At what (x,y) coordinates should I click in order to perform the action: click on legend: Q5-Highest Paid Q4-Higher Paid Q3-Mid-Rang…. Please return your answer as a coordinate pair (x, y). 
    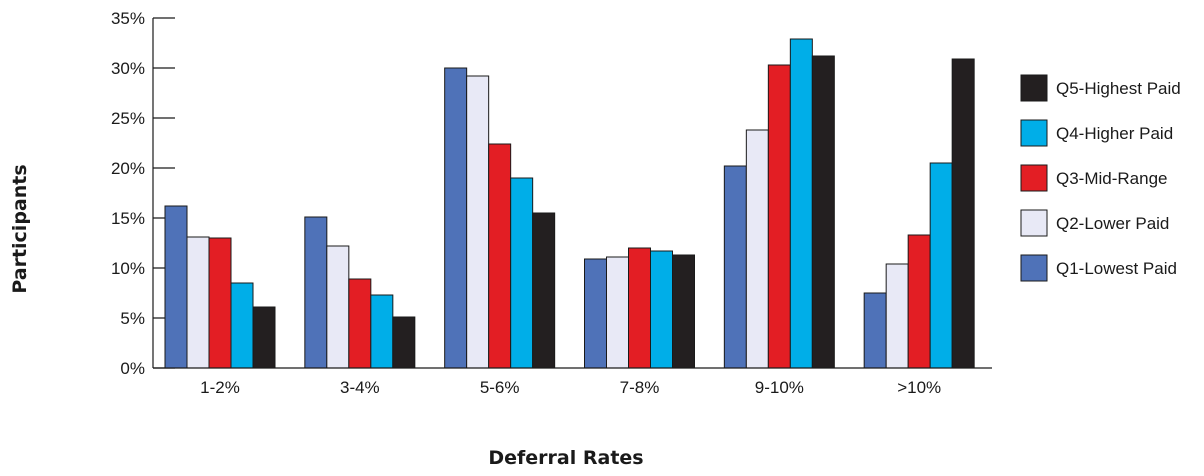
    Looking at the image, I should click on (1100, 178).